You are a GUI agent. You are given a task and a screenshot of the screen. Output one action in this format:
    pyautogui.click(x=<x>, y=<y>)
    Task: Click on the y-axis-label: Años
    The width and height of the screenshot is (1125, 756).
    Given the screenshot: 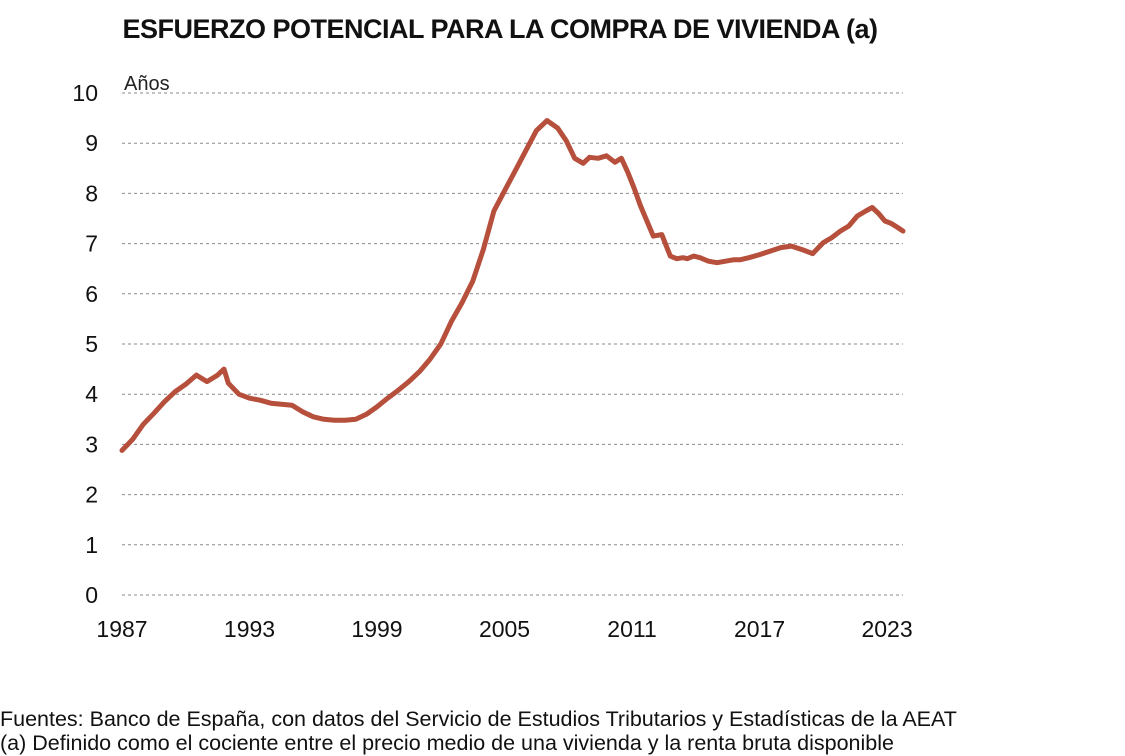 What is the action you would take?
    pyautogui.click(x=147, y=84)
    